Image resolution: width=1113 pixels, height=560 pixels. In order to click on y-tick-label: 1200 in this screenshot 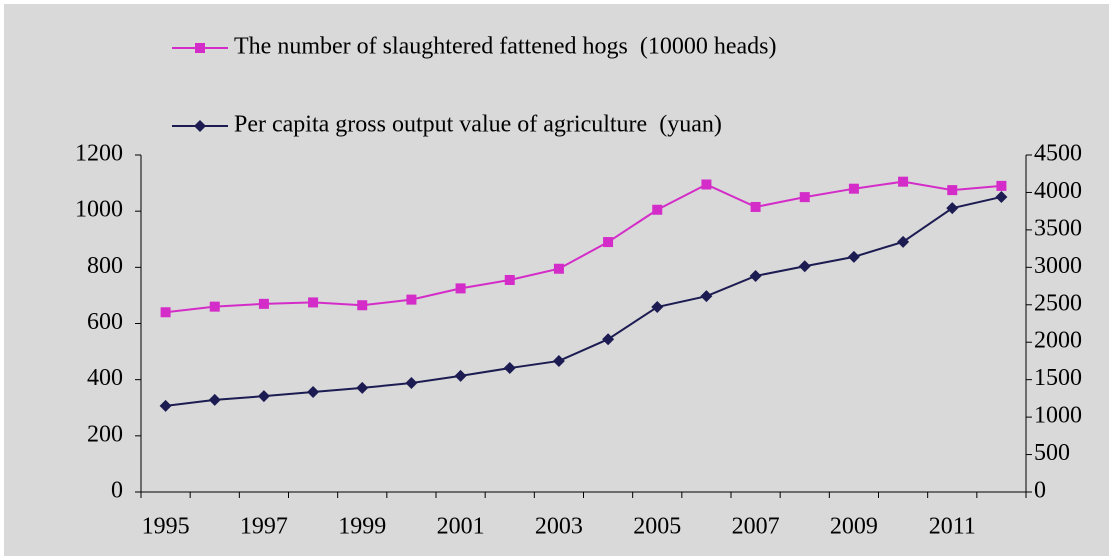, I will do `click(99, 154)`.